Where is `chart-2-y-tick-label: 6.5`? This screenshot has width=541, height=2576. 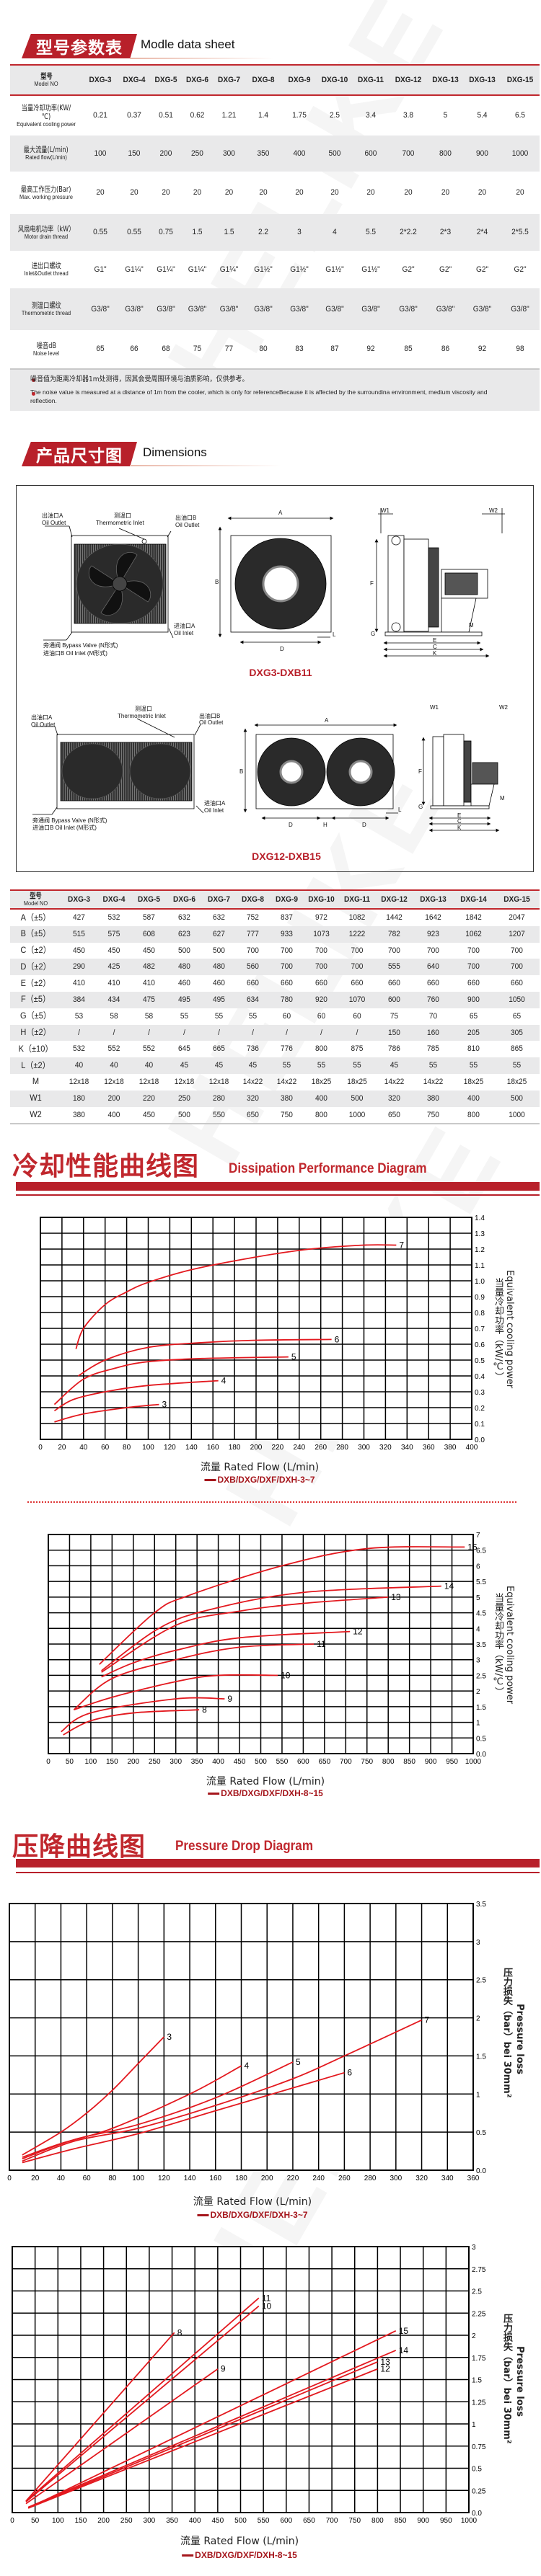 chart-2-y-tick-label: 6.5 is located at coordinates (481, 1551).